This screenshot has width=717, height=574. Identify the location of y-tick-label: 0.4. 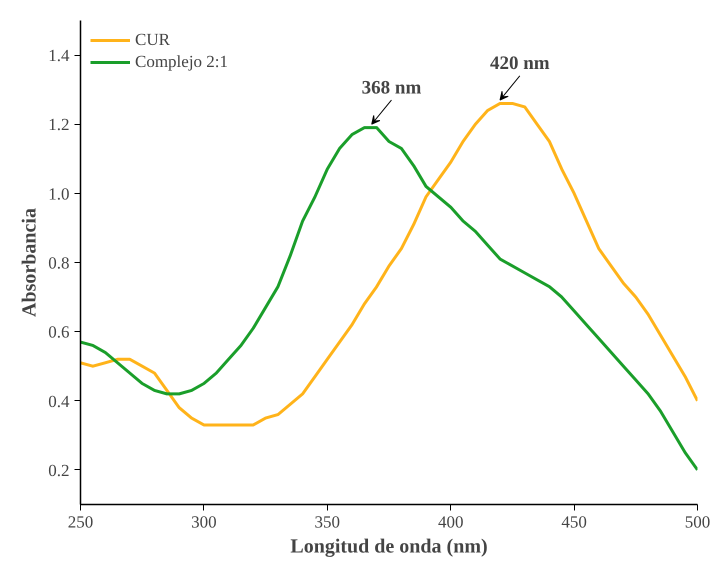
(59, 401).